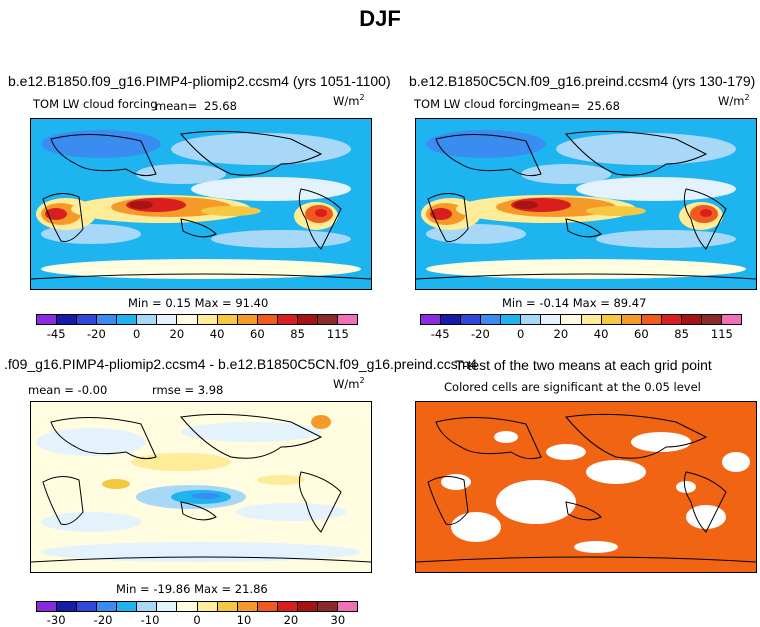  Describe the element at coordinates (603, 106) in the screenshot. I see `panel2-mean-value: 25.68` at that location.